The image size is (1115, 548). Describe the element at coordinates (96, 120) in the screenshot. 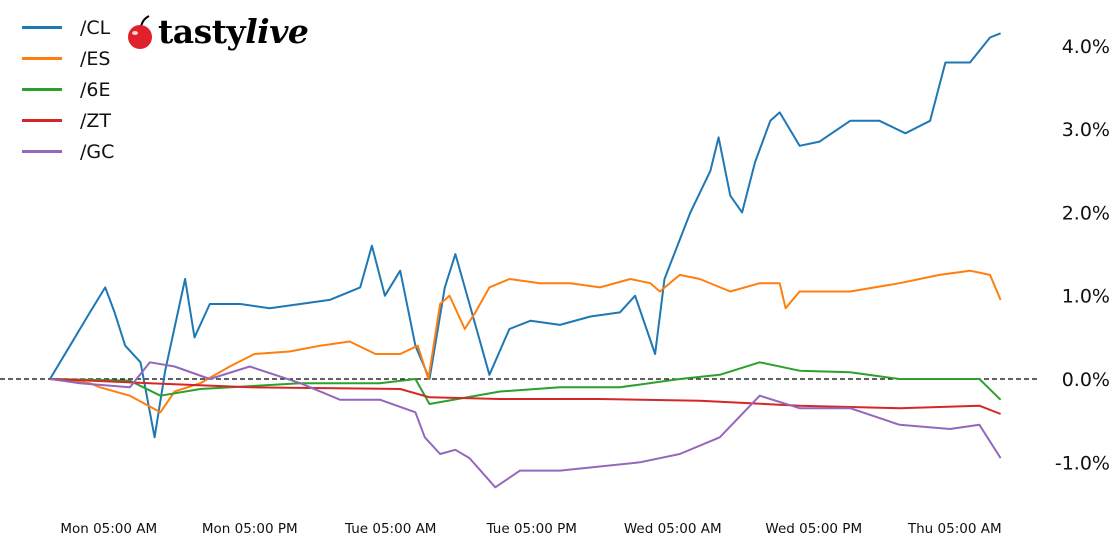

I see `legend-label: /ZT` at that location.